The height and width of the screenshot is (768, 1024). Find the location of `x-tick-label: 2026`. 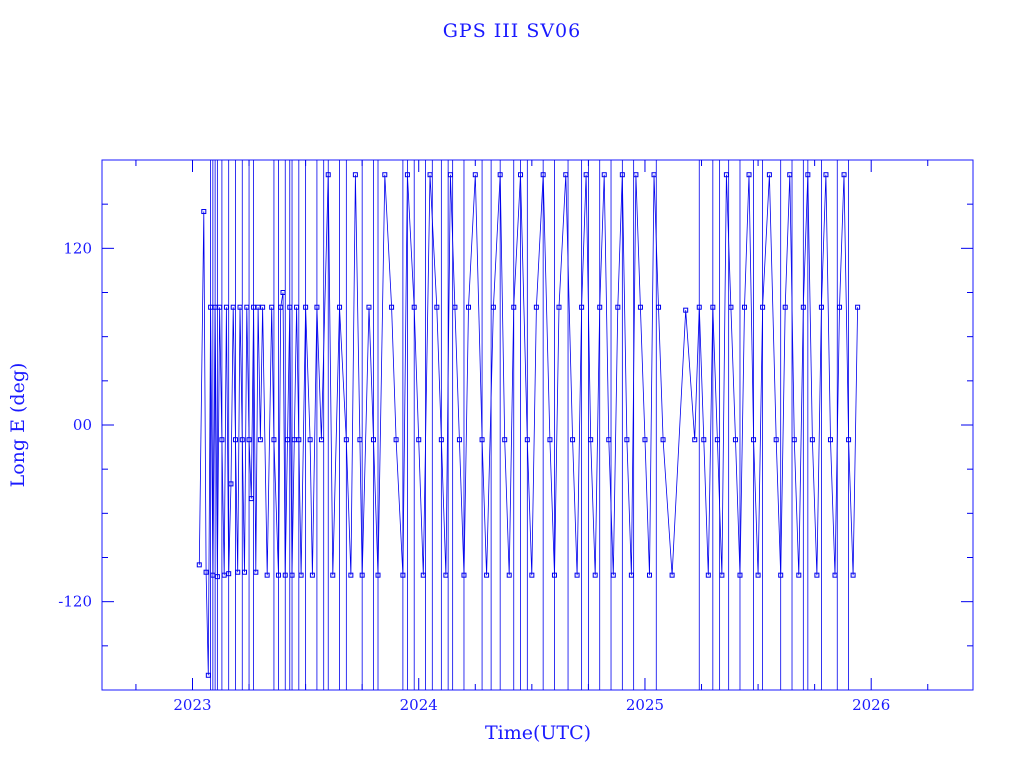

x-tick-label: 2026 is located at coordinates (871, 705).